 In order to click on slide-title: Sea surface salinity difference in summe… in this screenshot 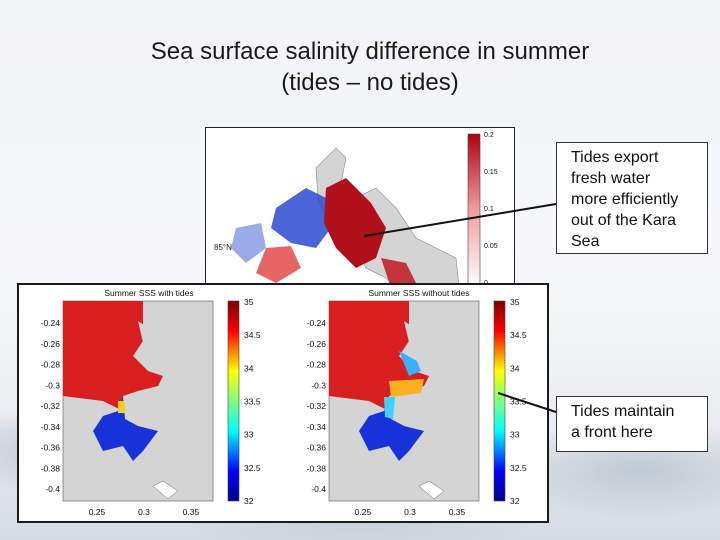, I will do `click(370, 67)`.